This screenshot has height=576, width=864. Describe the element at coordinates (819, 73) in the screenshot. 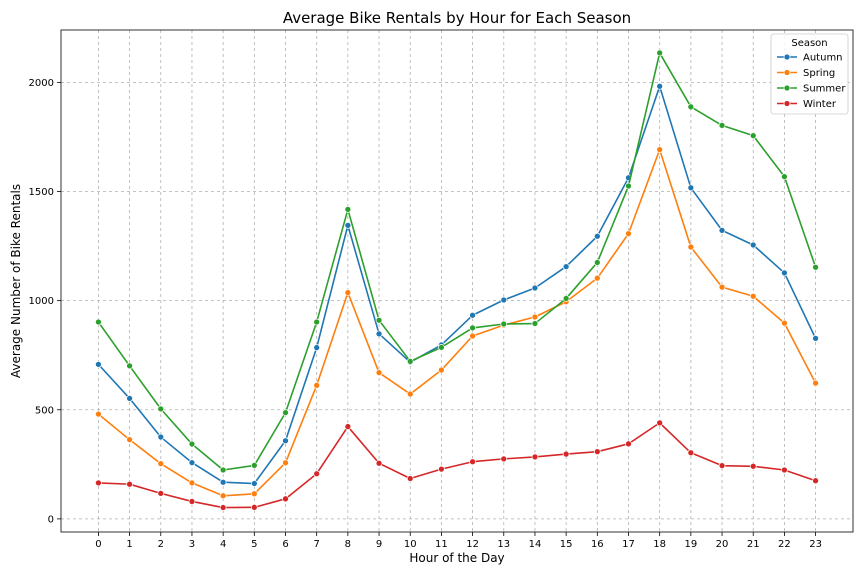

I see `legend-entry-spring: Spring` at that location.